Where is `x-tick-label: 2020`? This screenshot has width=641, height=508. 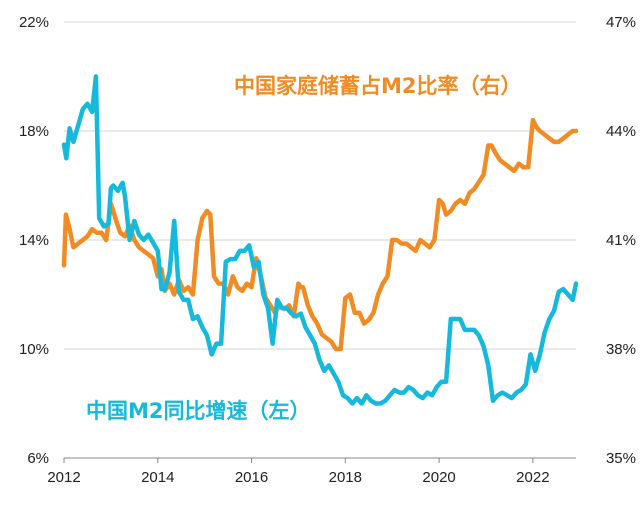 x-tick-label: 2020 is located at coordinates (438, 477).